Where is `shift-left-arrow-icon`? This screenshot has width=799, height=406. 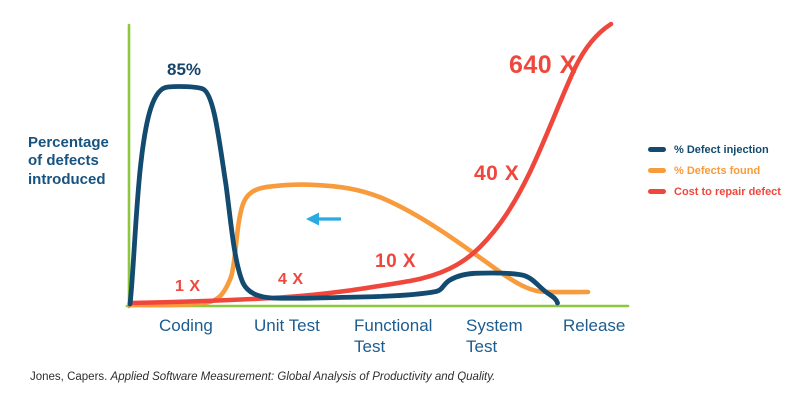 shift-left-arrow-icon is located at coordinates (323, 219).